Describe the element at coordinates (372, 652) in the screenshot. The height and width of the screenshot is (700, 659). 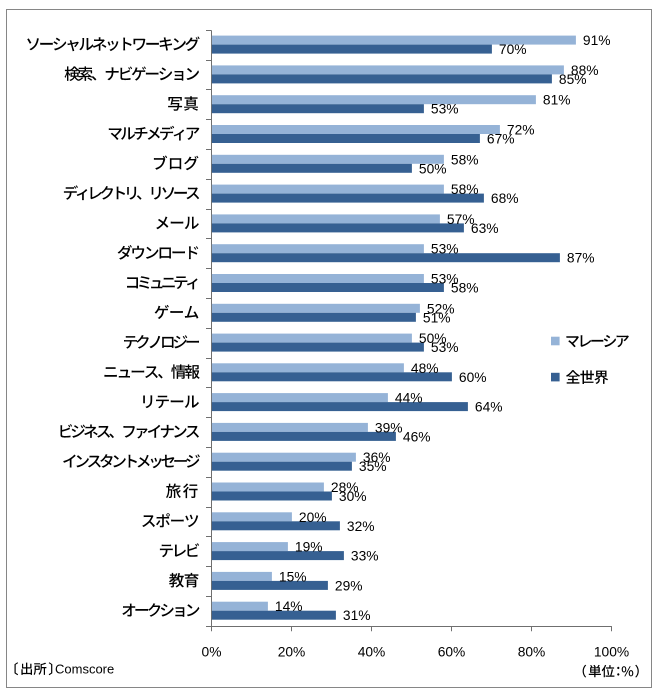
I see `svg-text: 40%` at that location.